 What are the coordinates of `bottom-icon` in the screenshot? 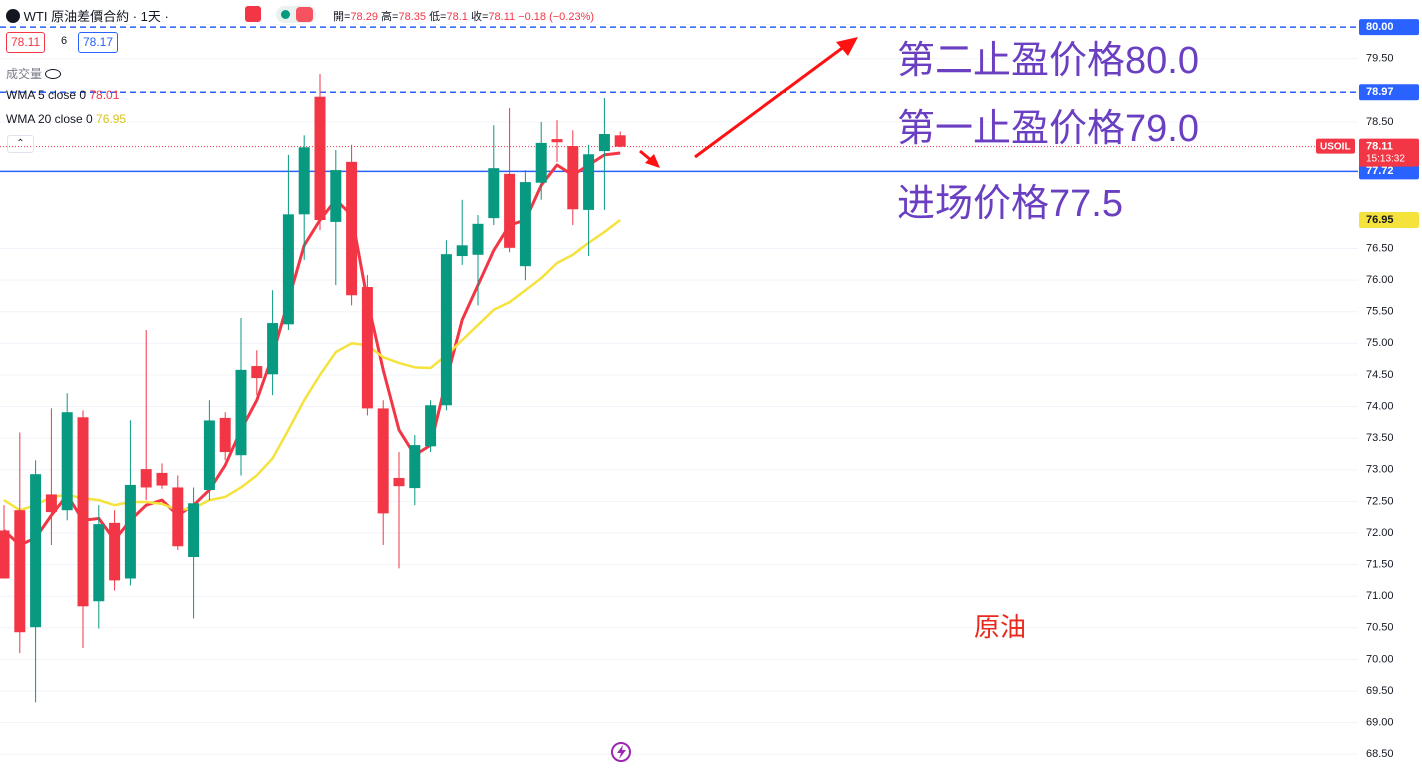 It's located at (621, 752).